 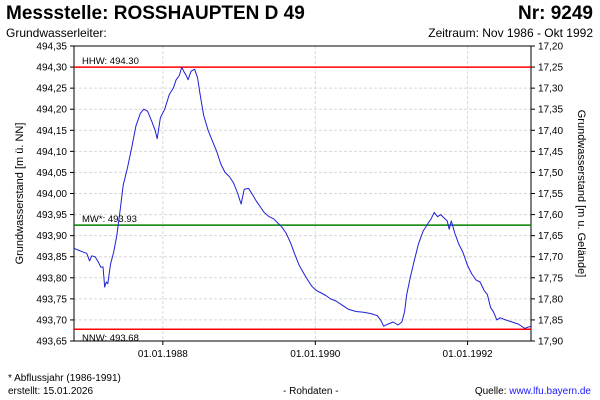 I want to click on y2-axis-title: Grundwasserstand [m u. Gelände], so click(x=581, y=194).